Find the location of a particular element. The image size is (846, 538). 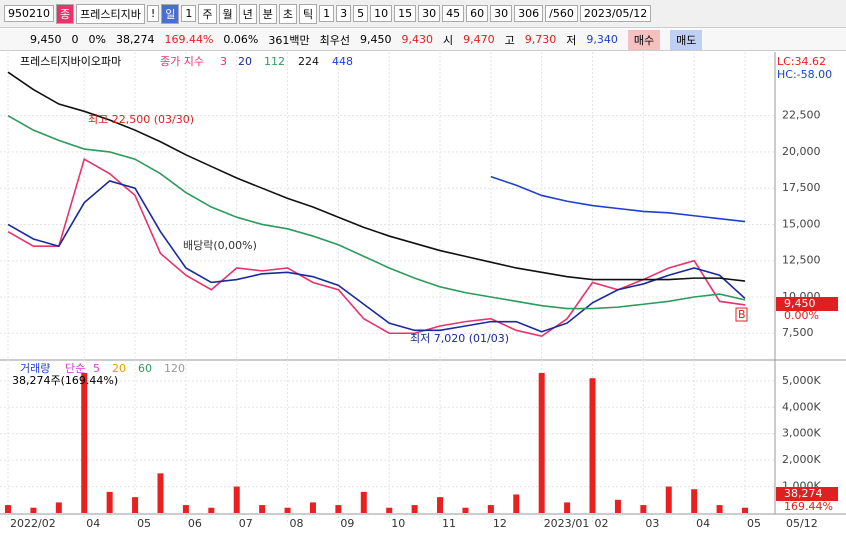

x-tick-label: 2022/02 is located at coordinates (33, 523).